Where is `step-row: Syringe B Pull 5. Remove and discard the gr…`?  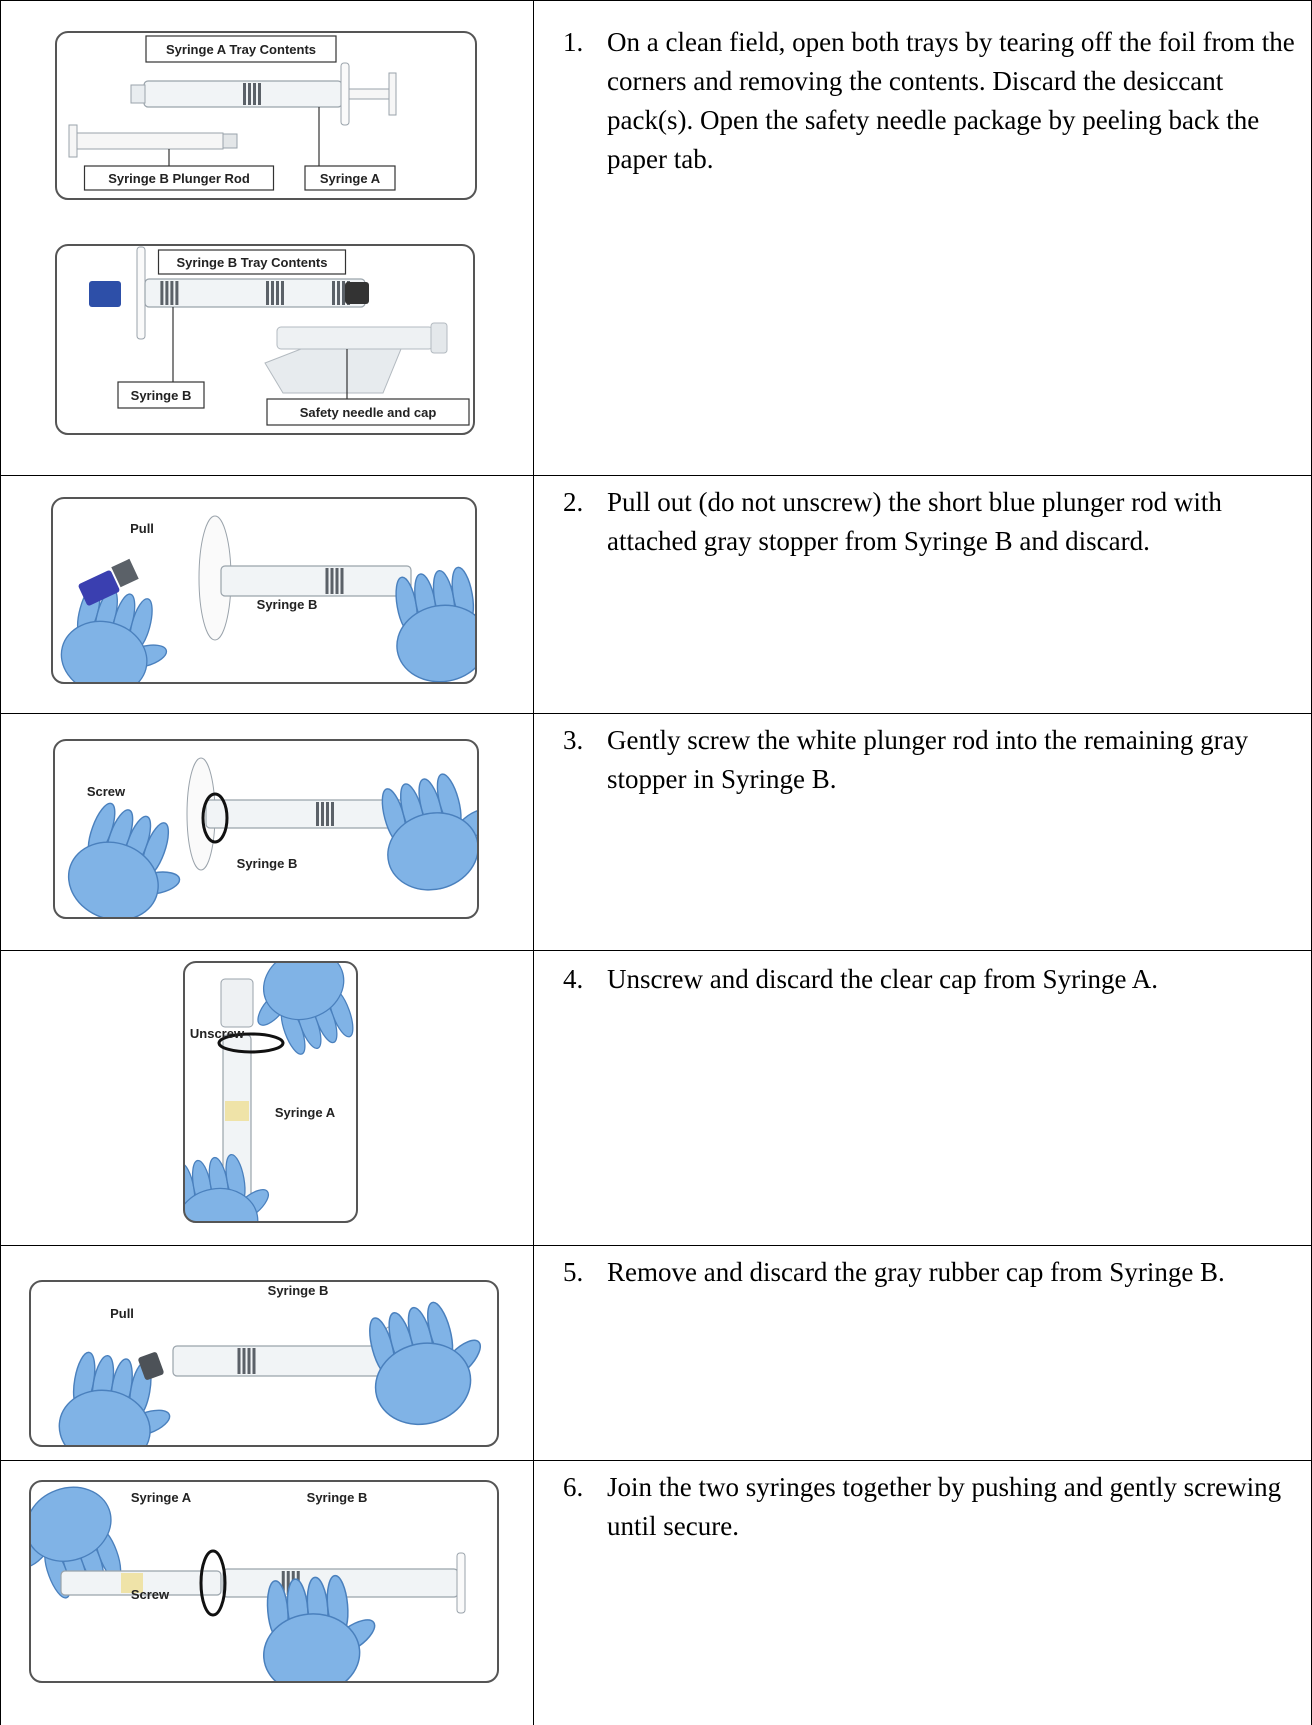
step-row: Syringe B Pull 5. Remove and discard the gr… is located at coordinates (656, 1352).